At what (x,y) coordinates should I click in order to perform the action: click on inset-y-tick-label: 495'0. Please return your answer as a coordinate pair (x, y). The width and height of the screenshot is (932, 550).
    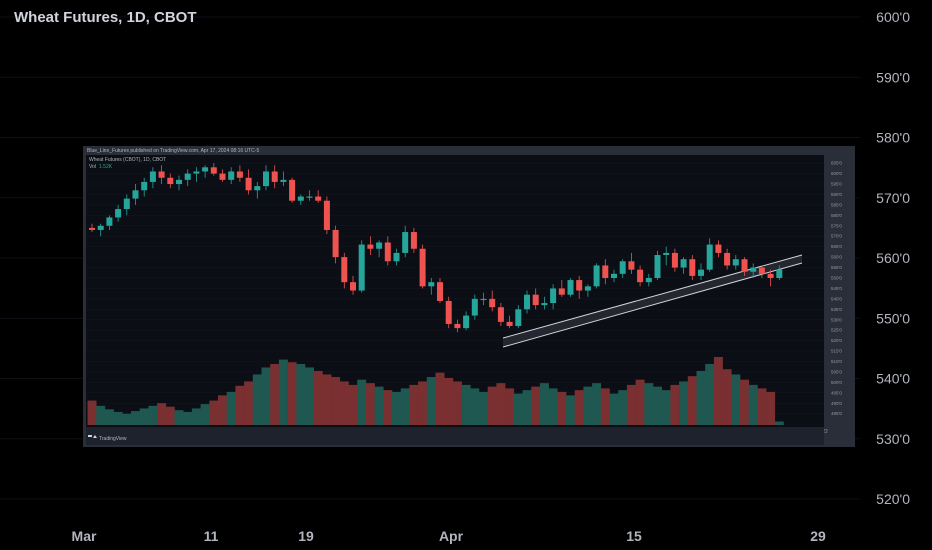
    Looking at the image, I should click on (836, 392).